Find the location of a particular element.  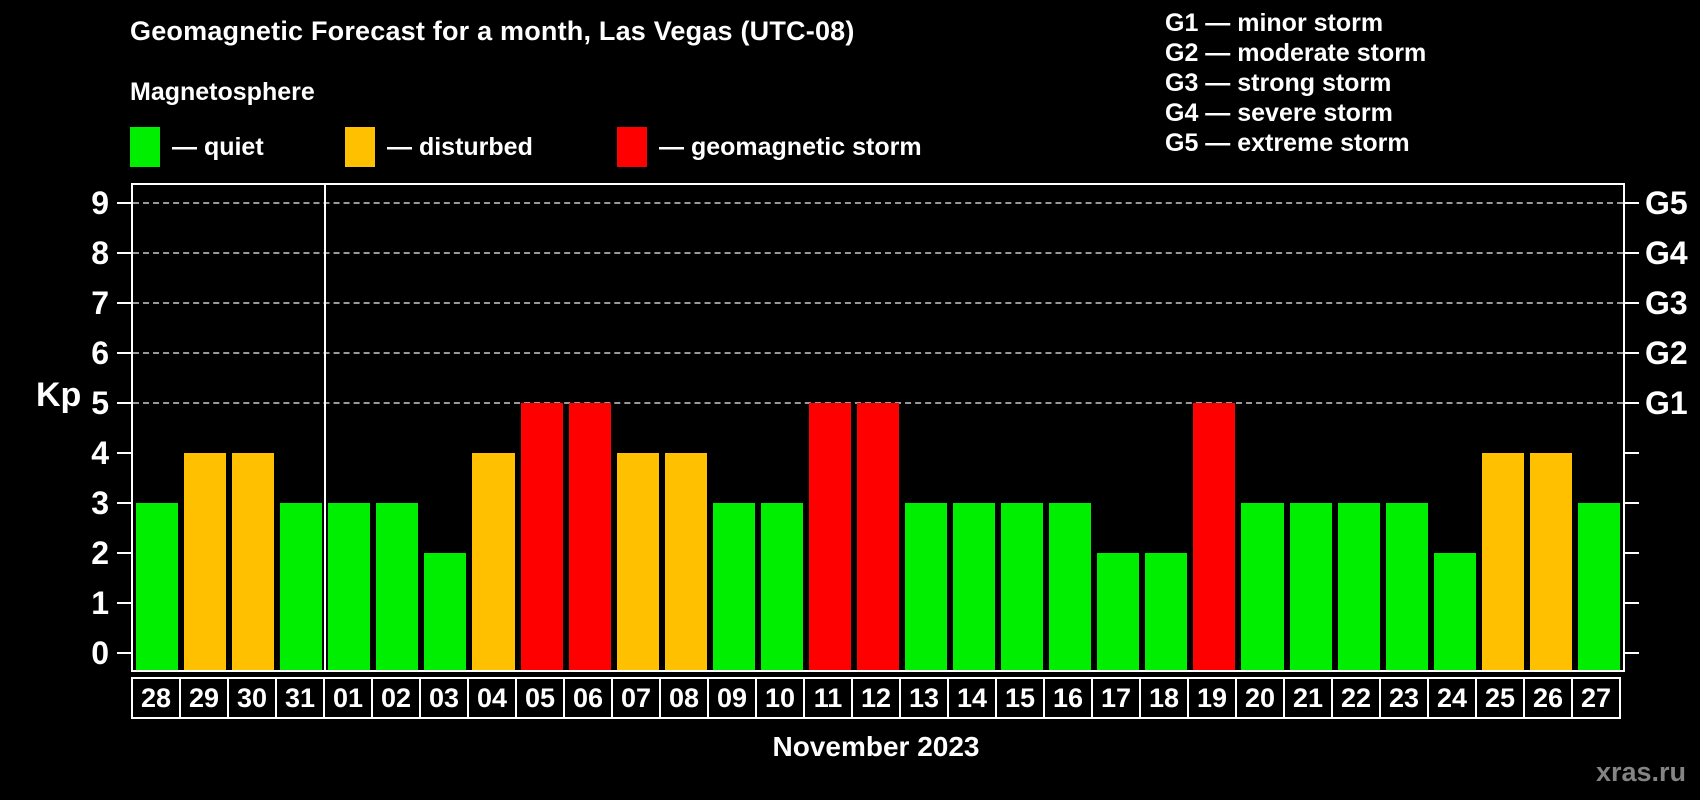

legend-label-quiet: — quiet is located at coordinates (218, 146).